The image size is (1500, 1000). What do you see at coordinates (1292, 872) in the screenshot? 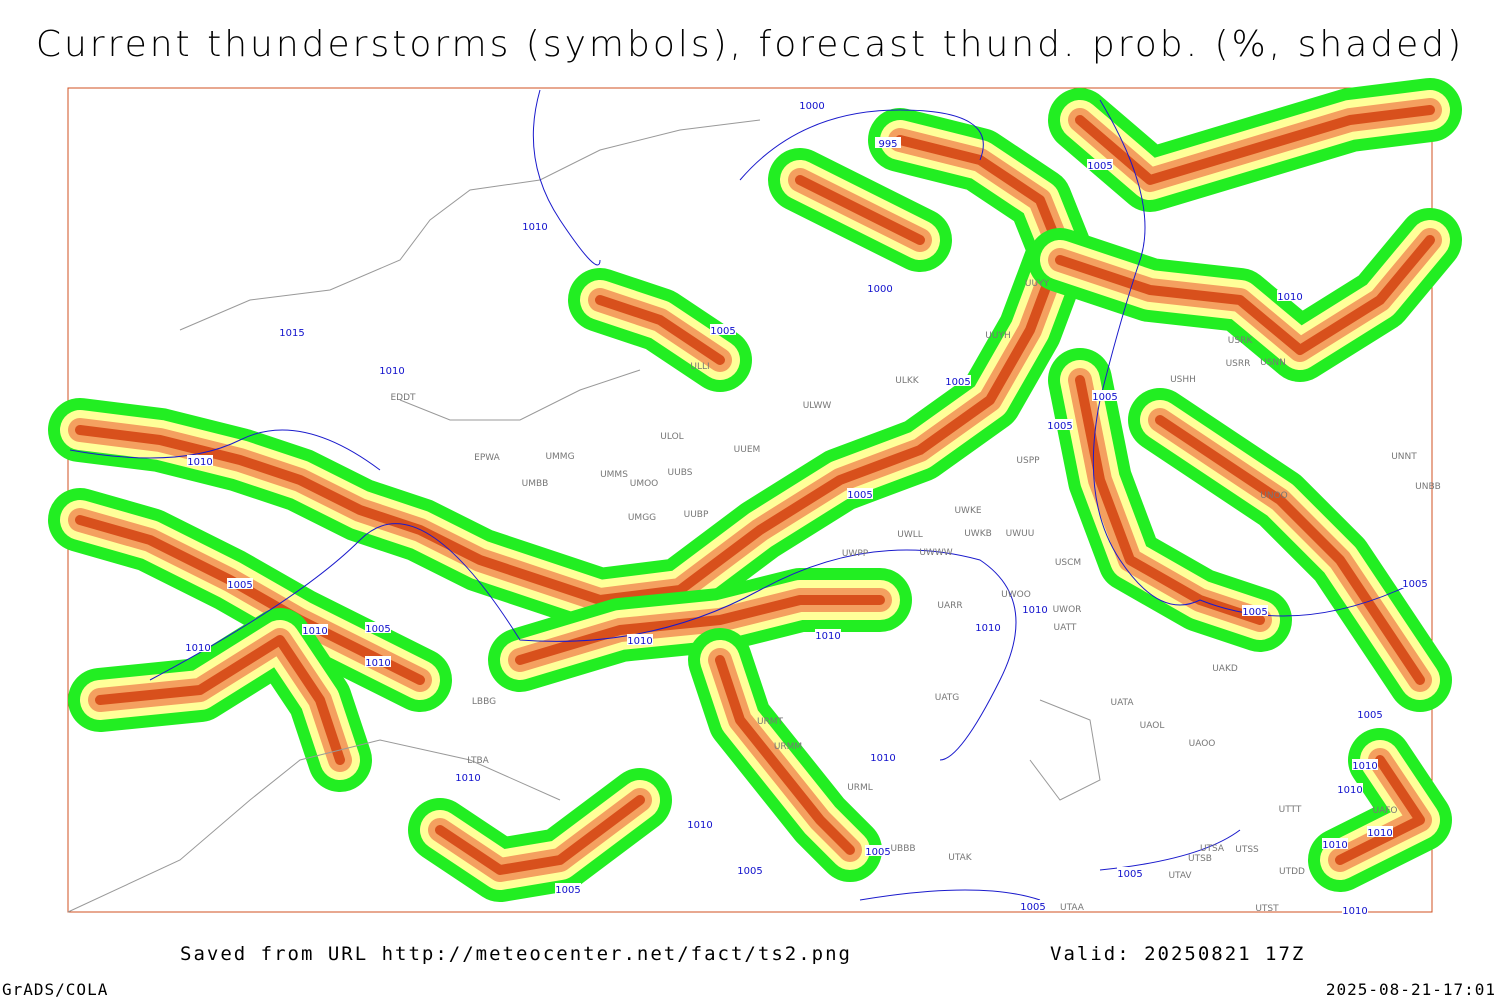
I see `station-code: UTDD` at bounding box center [1292, 872].